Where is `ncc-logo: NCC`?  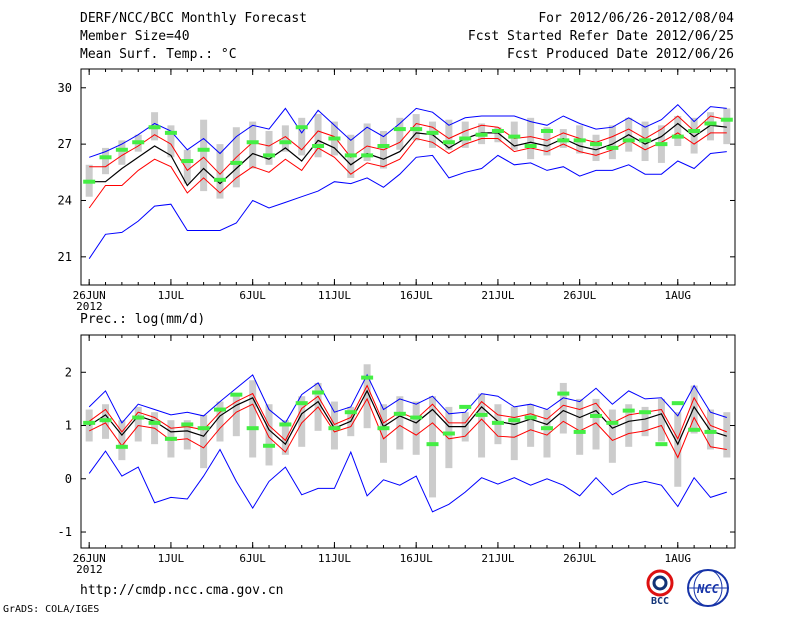
ncc-logo: NCC is located at coordinates (708, 588).